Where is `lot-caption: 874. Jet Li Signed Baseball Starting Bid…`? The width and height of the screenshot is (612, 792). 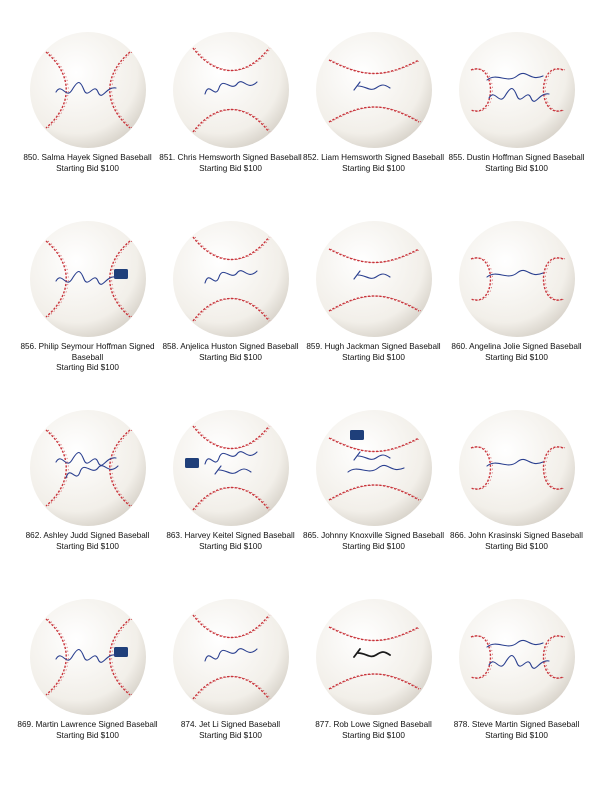 lot-caption: 874. Jet Li Signed Baseball Starting Bid… is located at coordinates (230, 730).